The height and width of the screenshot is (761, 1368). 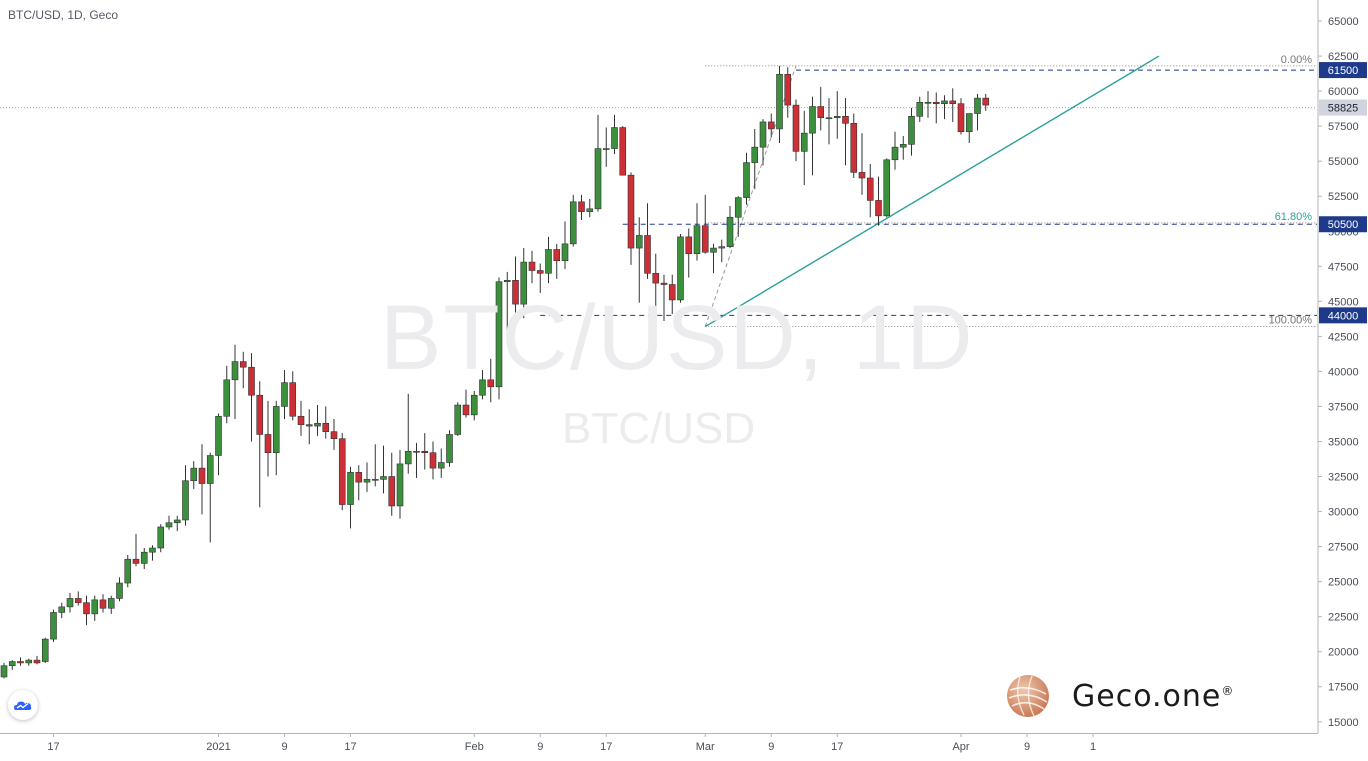 What do you see at coordinates (1343, 224) in the screenshot?
I see `level-price-badge: 50500` at bounding box center [1343, 224].